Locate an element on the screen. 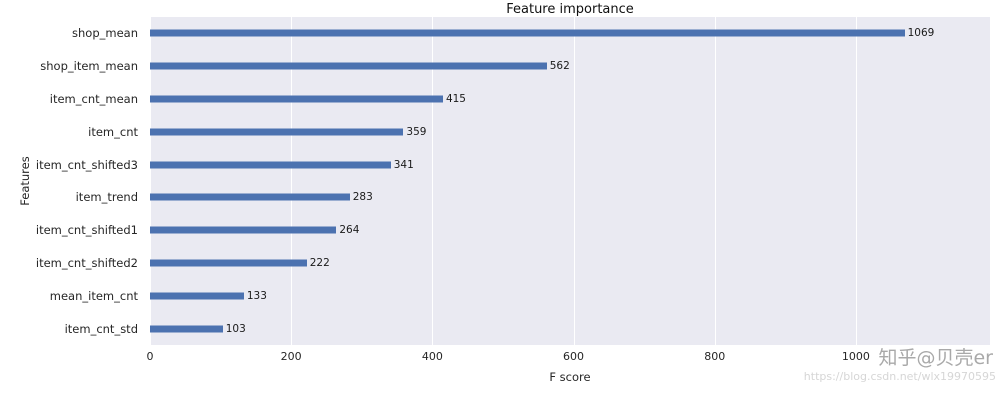 The width and height of the screenshot is (1001, 401). y-tick-label: mean_item_cnt is located at coordinates (93, 295).